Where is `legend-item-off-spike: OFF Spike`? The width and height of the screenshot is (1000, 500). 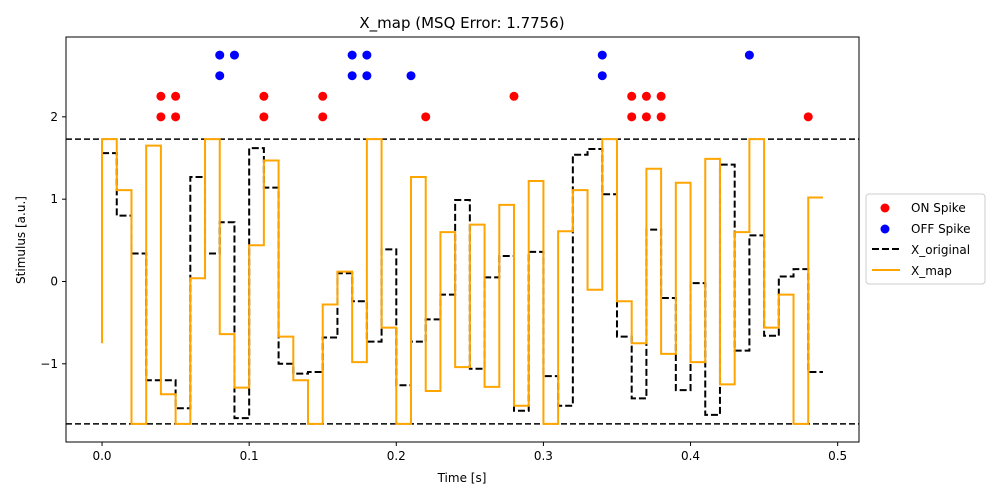 legend-item-off-spike: OFF Spike is located at coordinates (925, 229).